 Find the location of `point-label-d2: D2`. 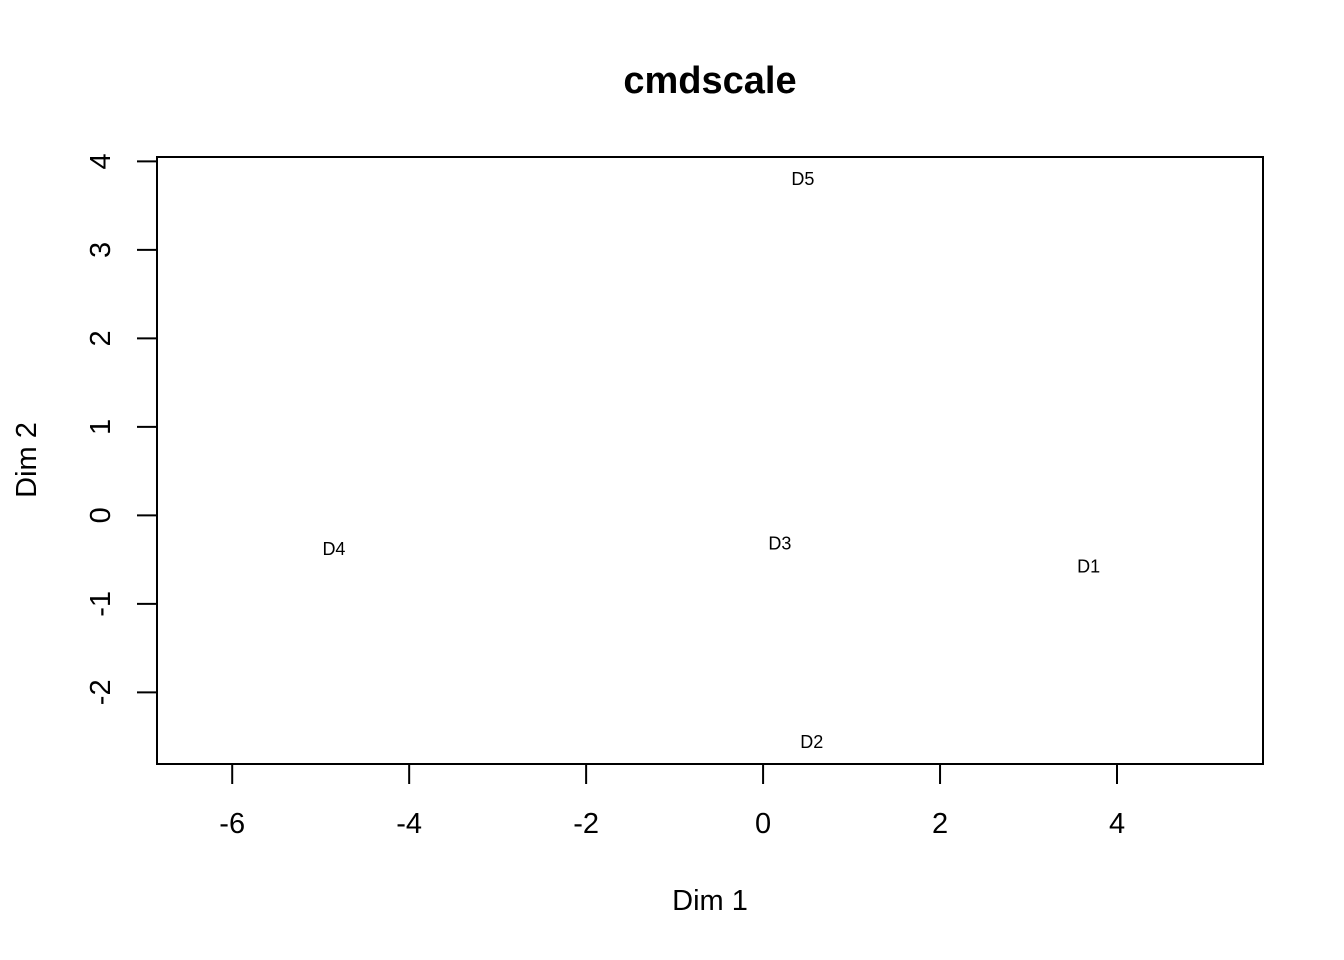

point-label-d2: D2 is located at coordinates (811, 742).